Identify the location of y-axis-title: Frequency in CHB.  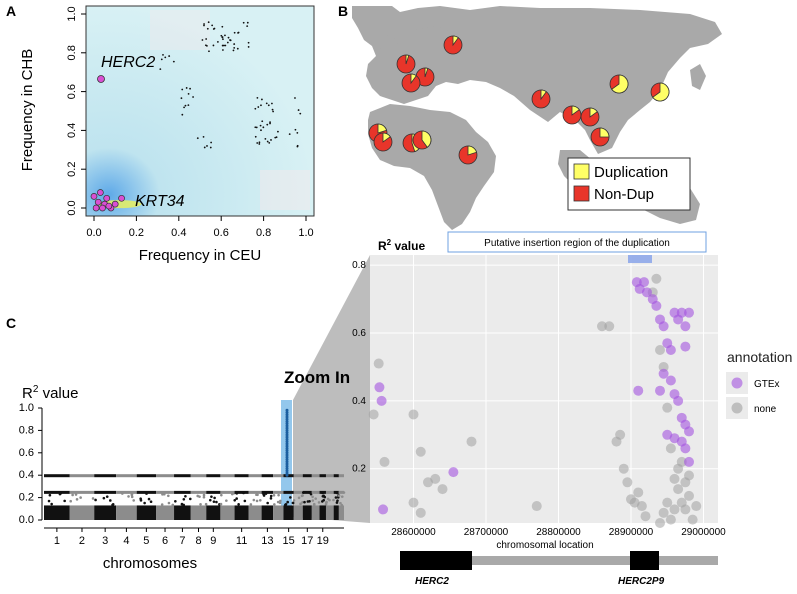
(27, 110).